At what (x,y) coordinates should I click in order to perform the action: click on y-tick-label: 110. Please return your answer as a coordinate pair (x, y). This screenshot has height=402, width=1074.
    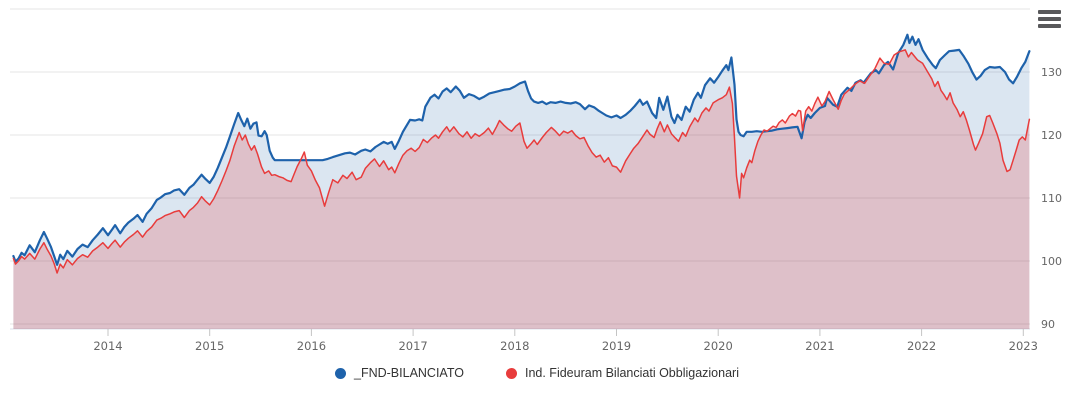
    Looking at the image, I should click on (1051, 198).